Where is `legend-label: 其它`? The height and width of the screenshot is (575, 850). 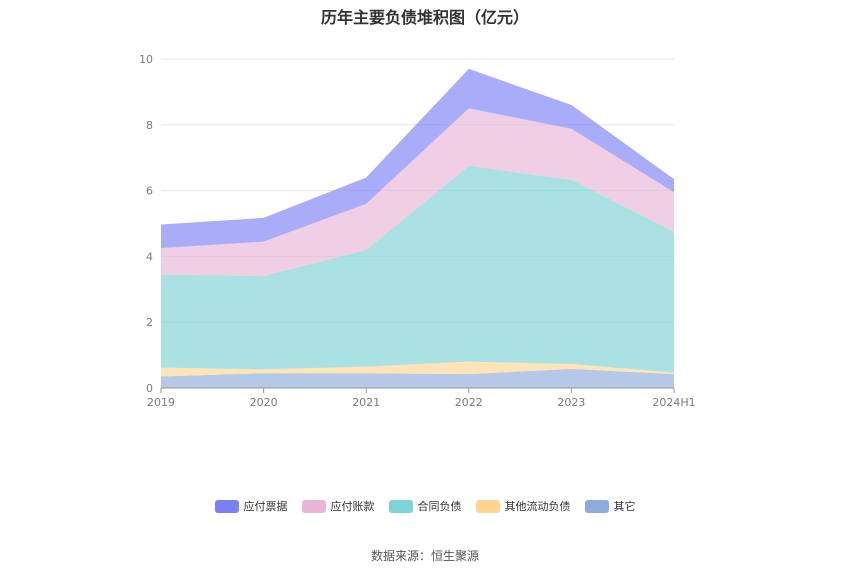
legend-label: 其它 is located at coordinates (624, 506).